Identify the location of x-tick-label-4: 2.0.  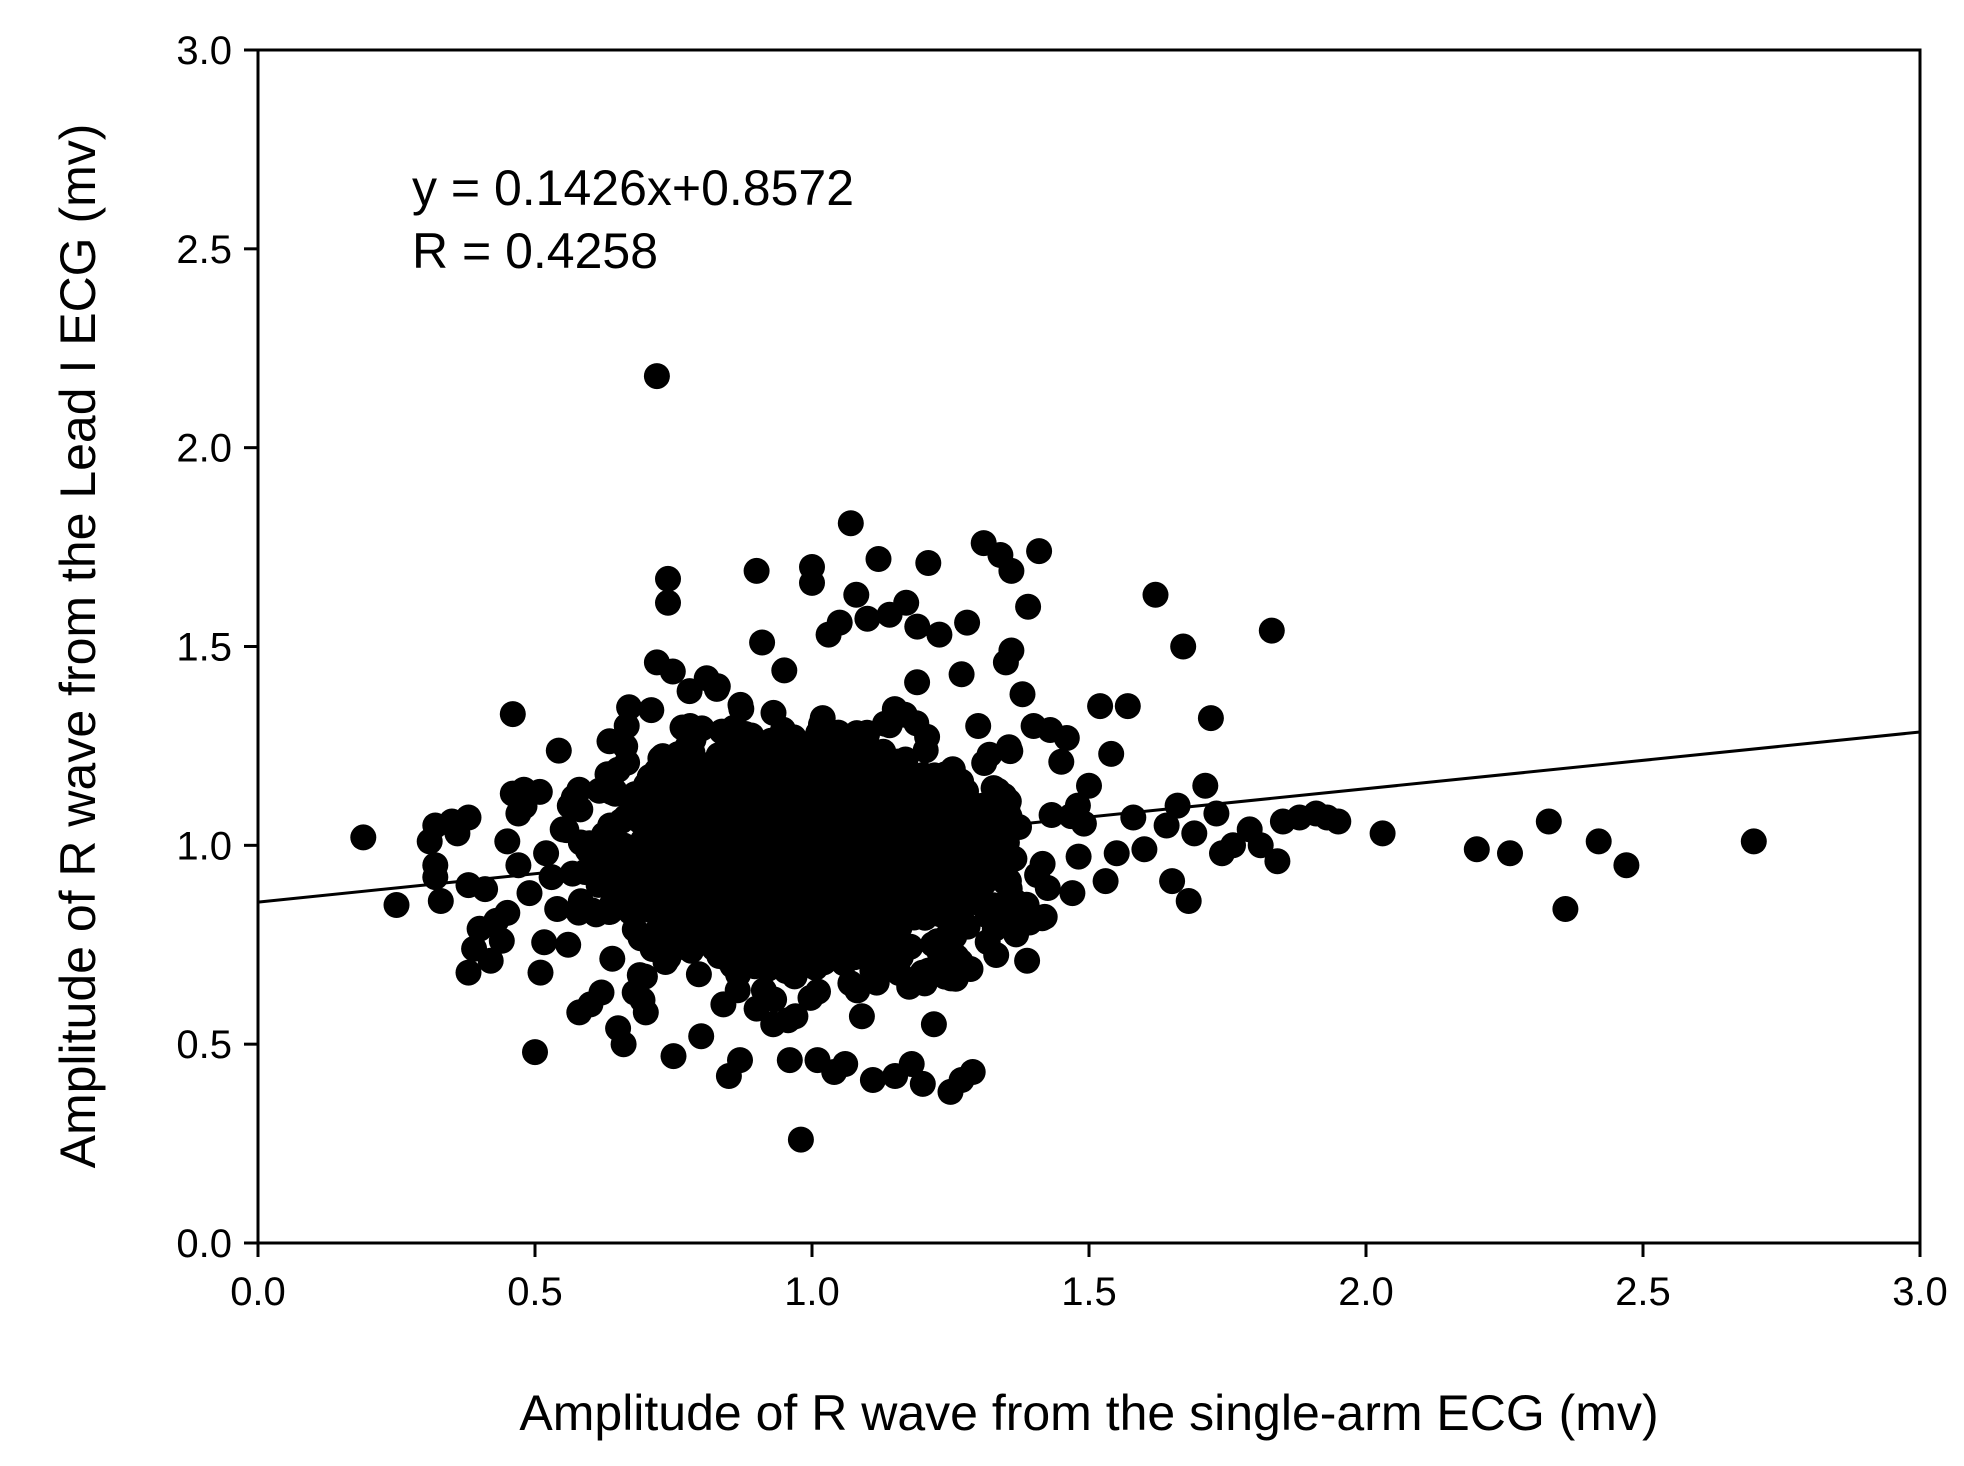
(1366, 1292).